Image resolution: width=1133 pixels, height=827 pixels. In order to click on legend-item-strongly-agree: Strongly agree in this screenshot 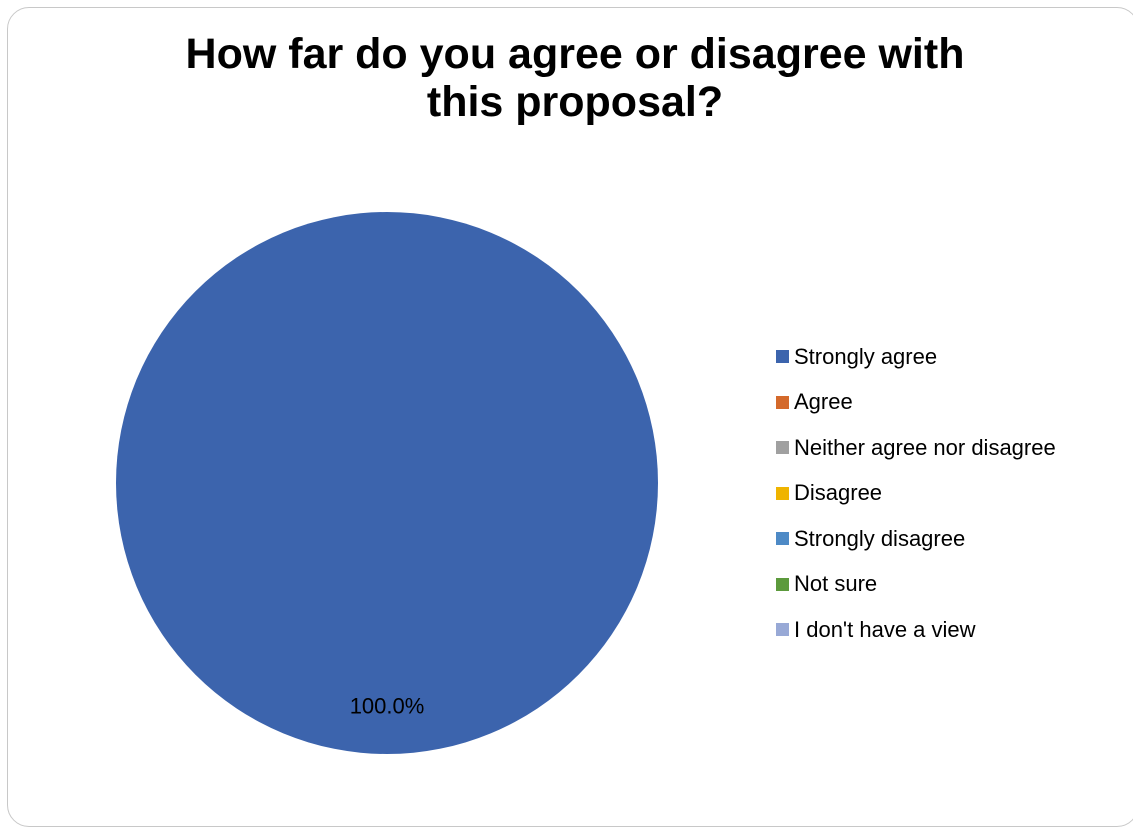, I will do `click(916, 357)`.